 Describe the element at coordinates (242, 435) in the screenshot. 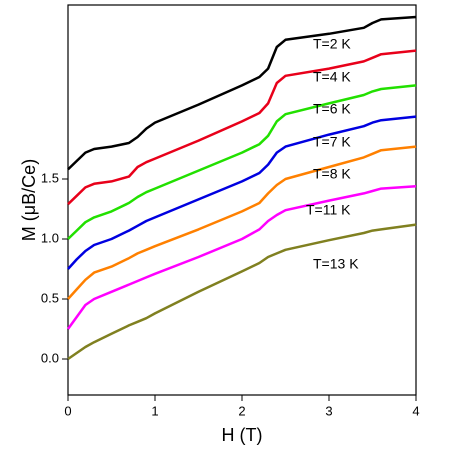

I see `x-axis-label: H (T)` at that location.